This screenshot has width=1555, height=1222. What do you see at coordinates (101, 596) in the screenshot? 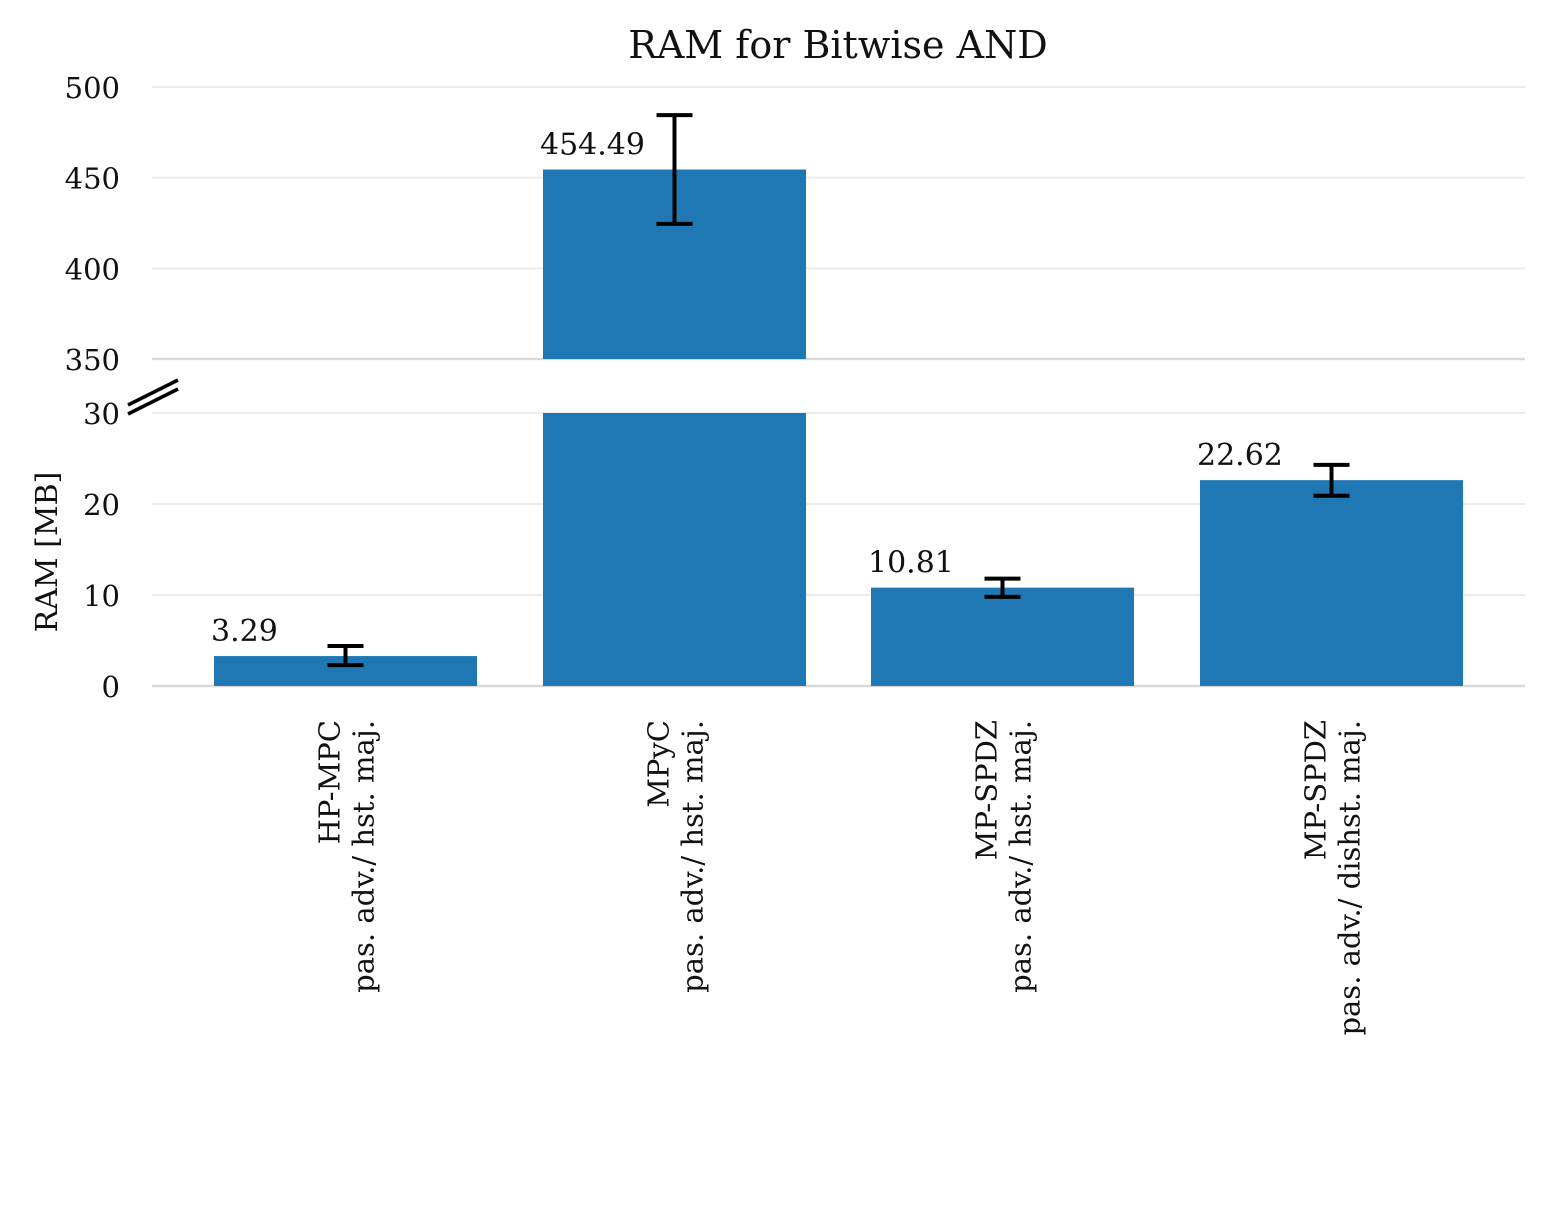
I see `y-tick-label-10: 10` at bounding box center [101, 596].